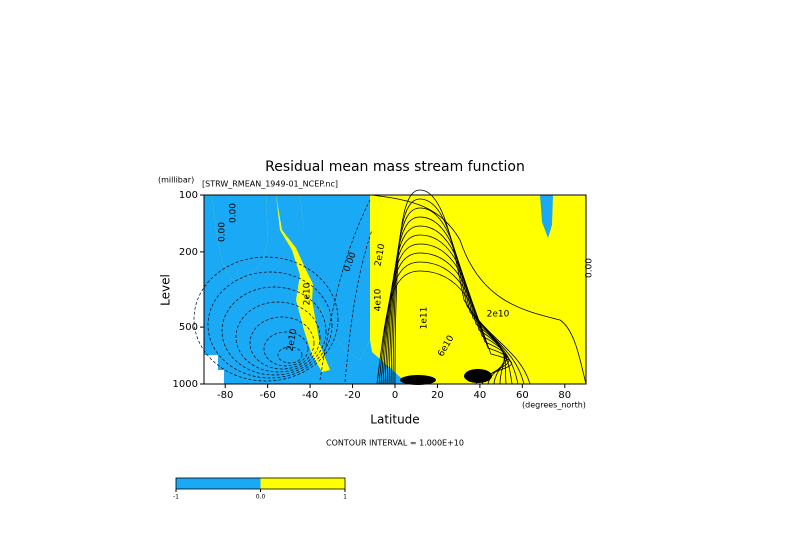 This screenshot has height=558, width=789. I want to click on missing-region, so click(214, 377).